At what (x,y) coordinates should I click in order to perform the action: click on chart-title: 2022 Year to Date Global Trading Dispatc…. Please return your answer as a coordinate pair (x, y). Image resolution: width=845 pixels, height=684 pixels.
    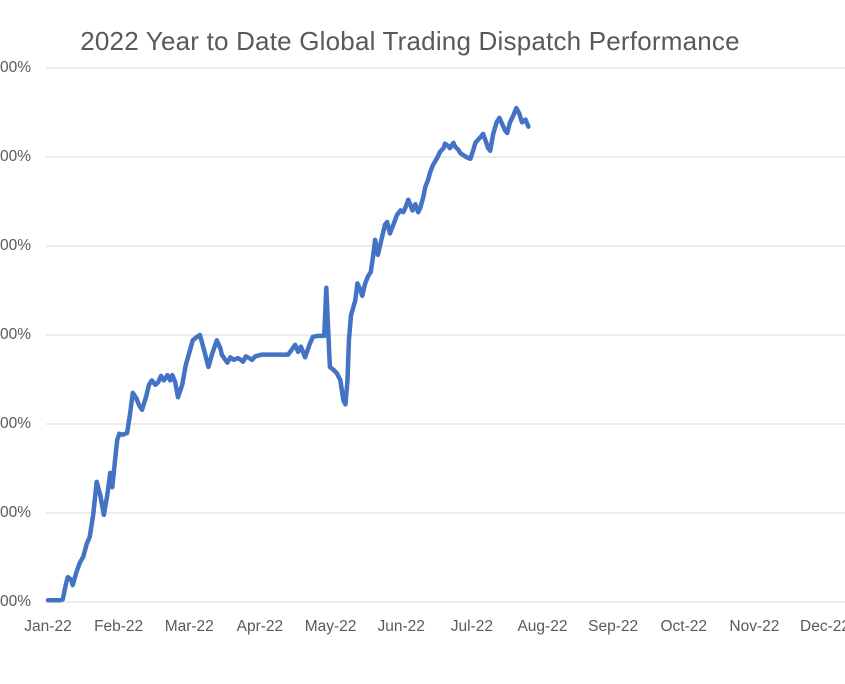
    Looking at the image, I should click on (410, 41).